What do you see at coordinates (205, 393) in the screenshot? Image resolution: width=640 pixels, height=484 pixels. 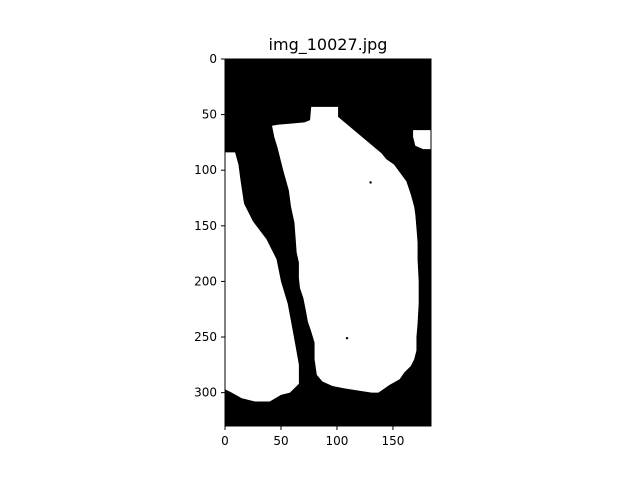 I see `y-tick-label: 300` at bounding box center [205, 393].